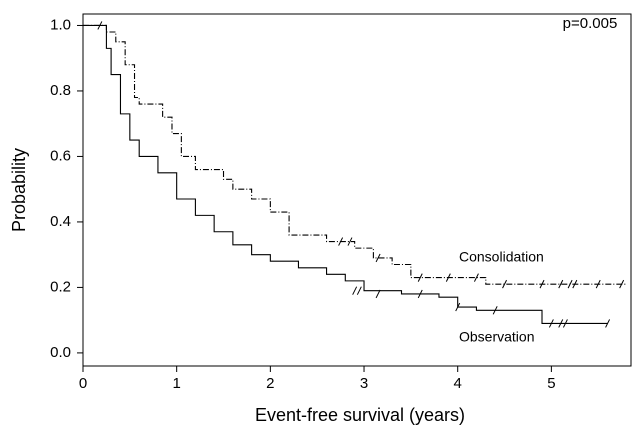  Describe the element at coordinates (83, 383) in the screenshot. I see `x-tick-label: 0` at that location.